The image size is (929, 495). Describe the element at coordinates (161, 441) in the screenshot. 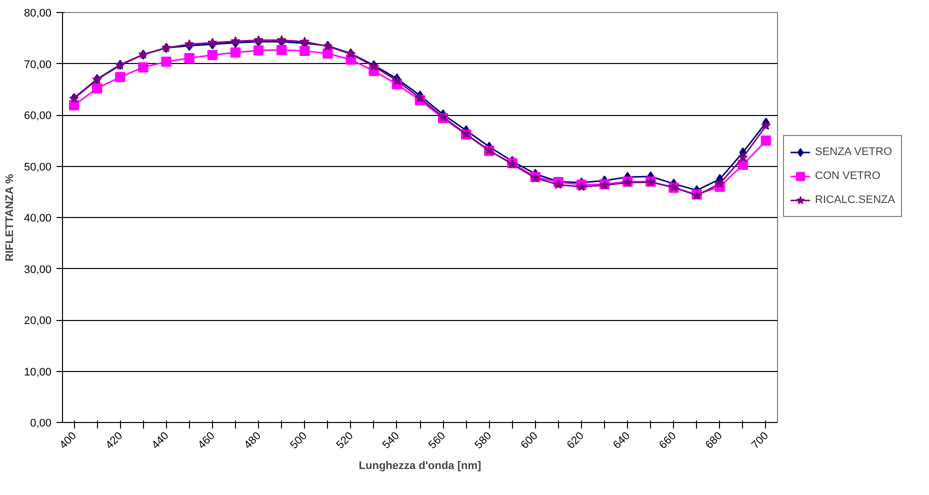

I see `x-tick-label: 440` at that location.